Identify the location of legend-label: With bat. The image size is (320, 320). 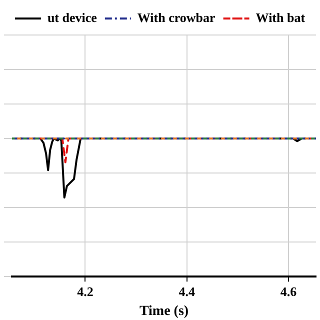
(281, 17).